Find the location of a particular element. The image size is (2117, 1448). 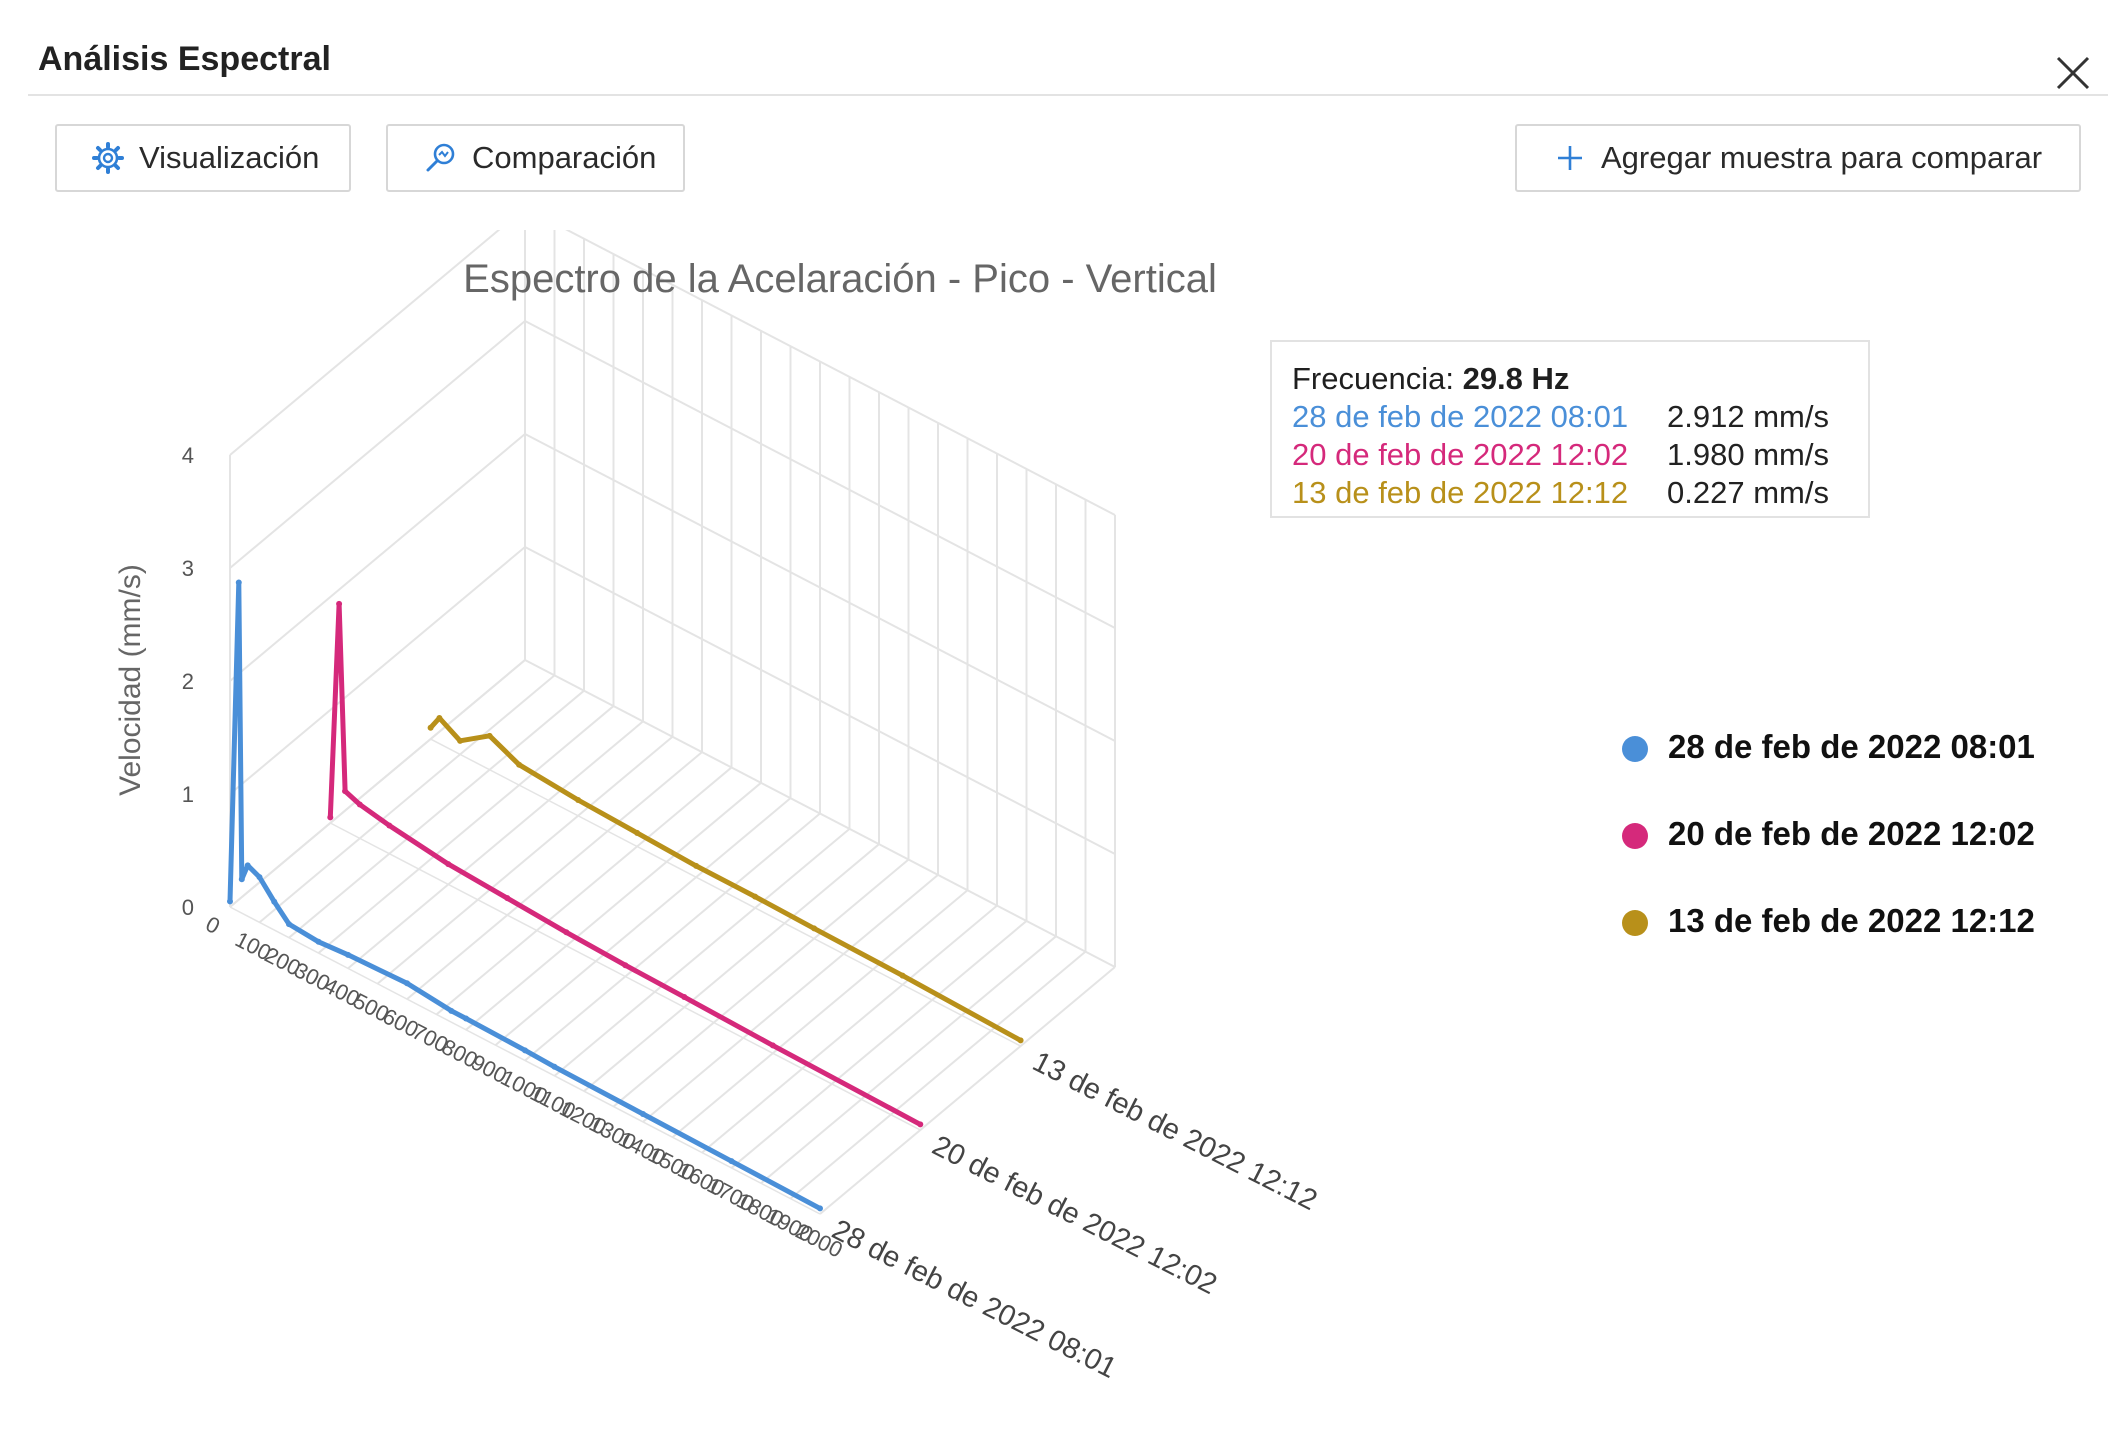

visualizacion-button: Visualización is located at coordinates (203, 158).